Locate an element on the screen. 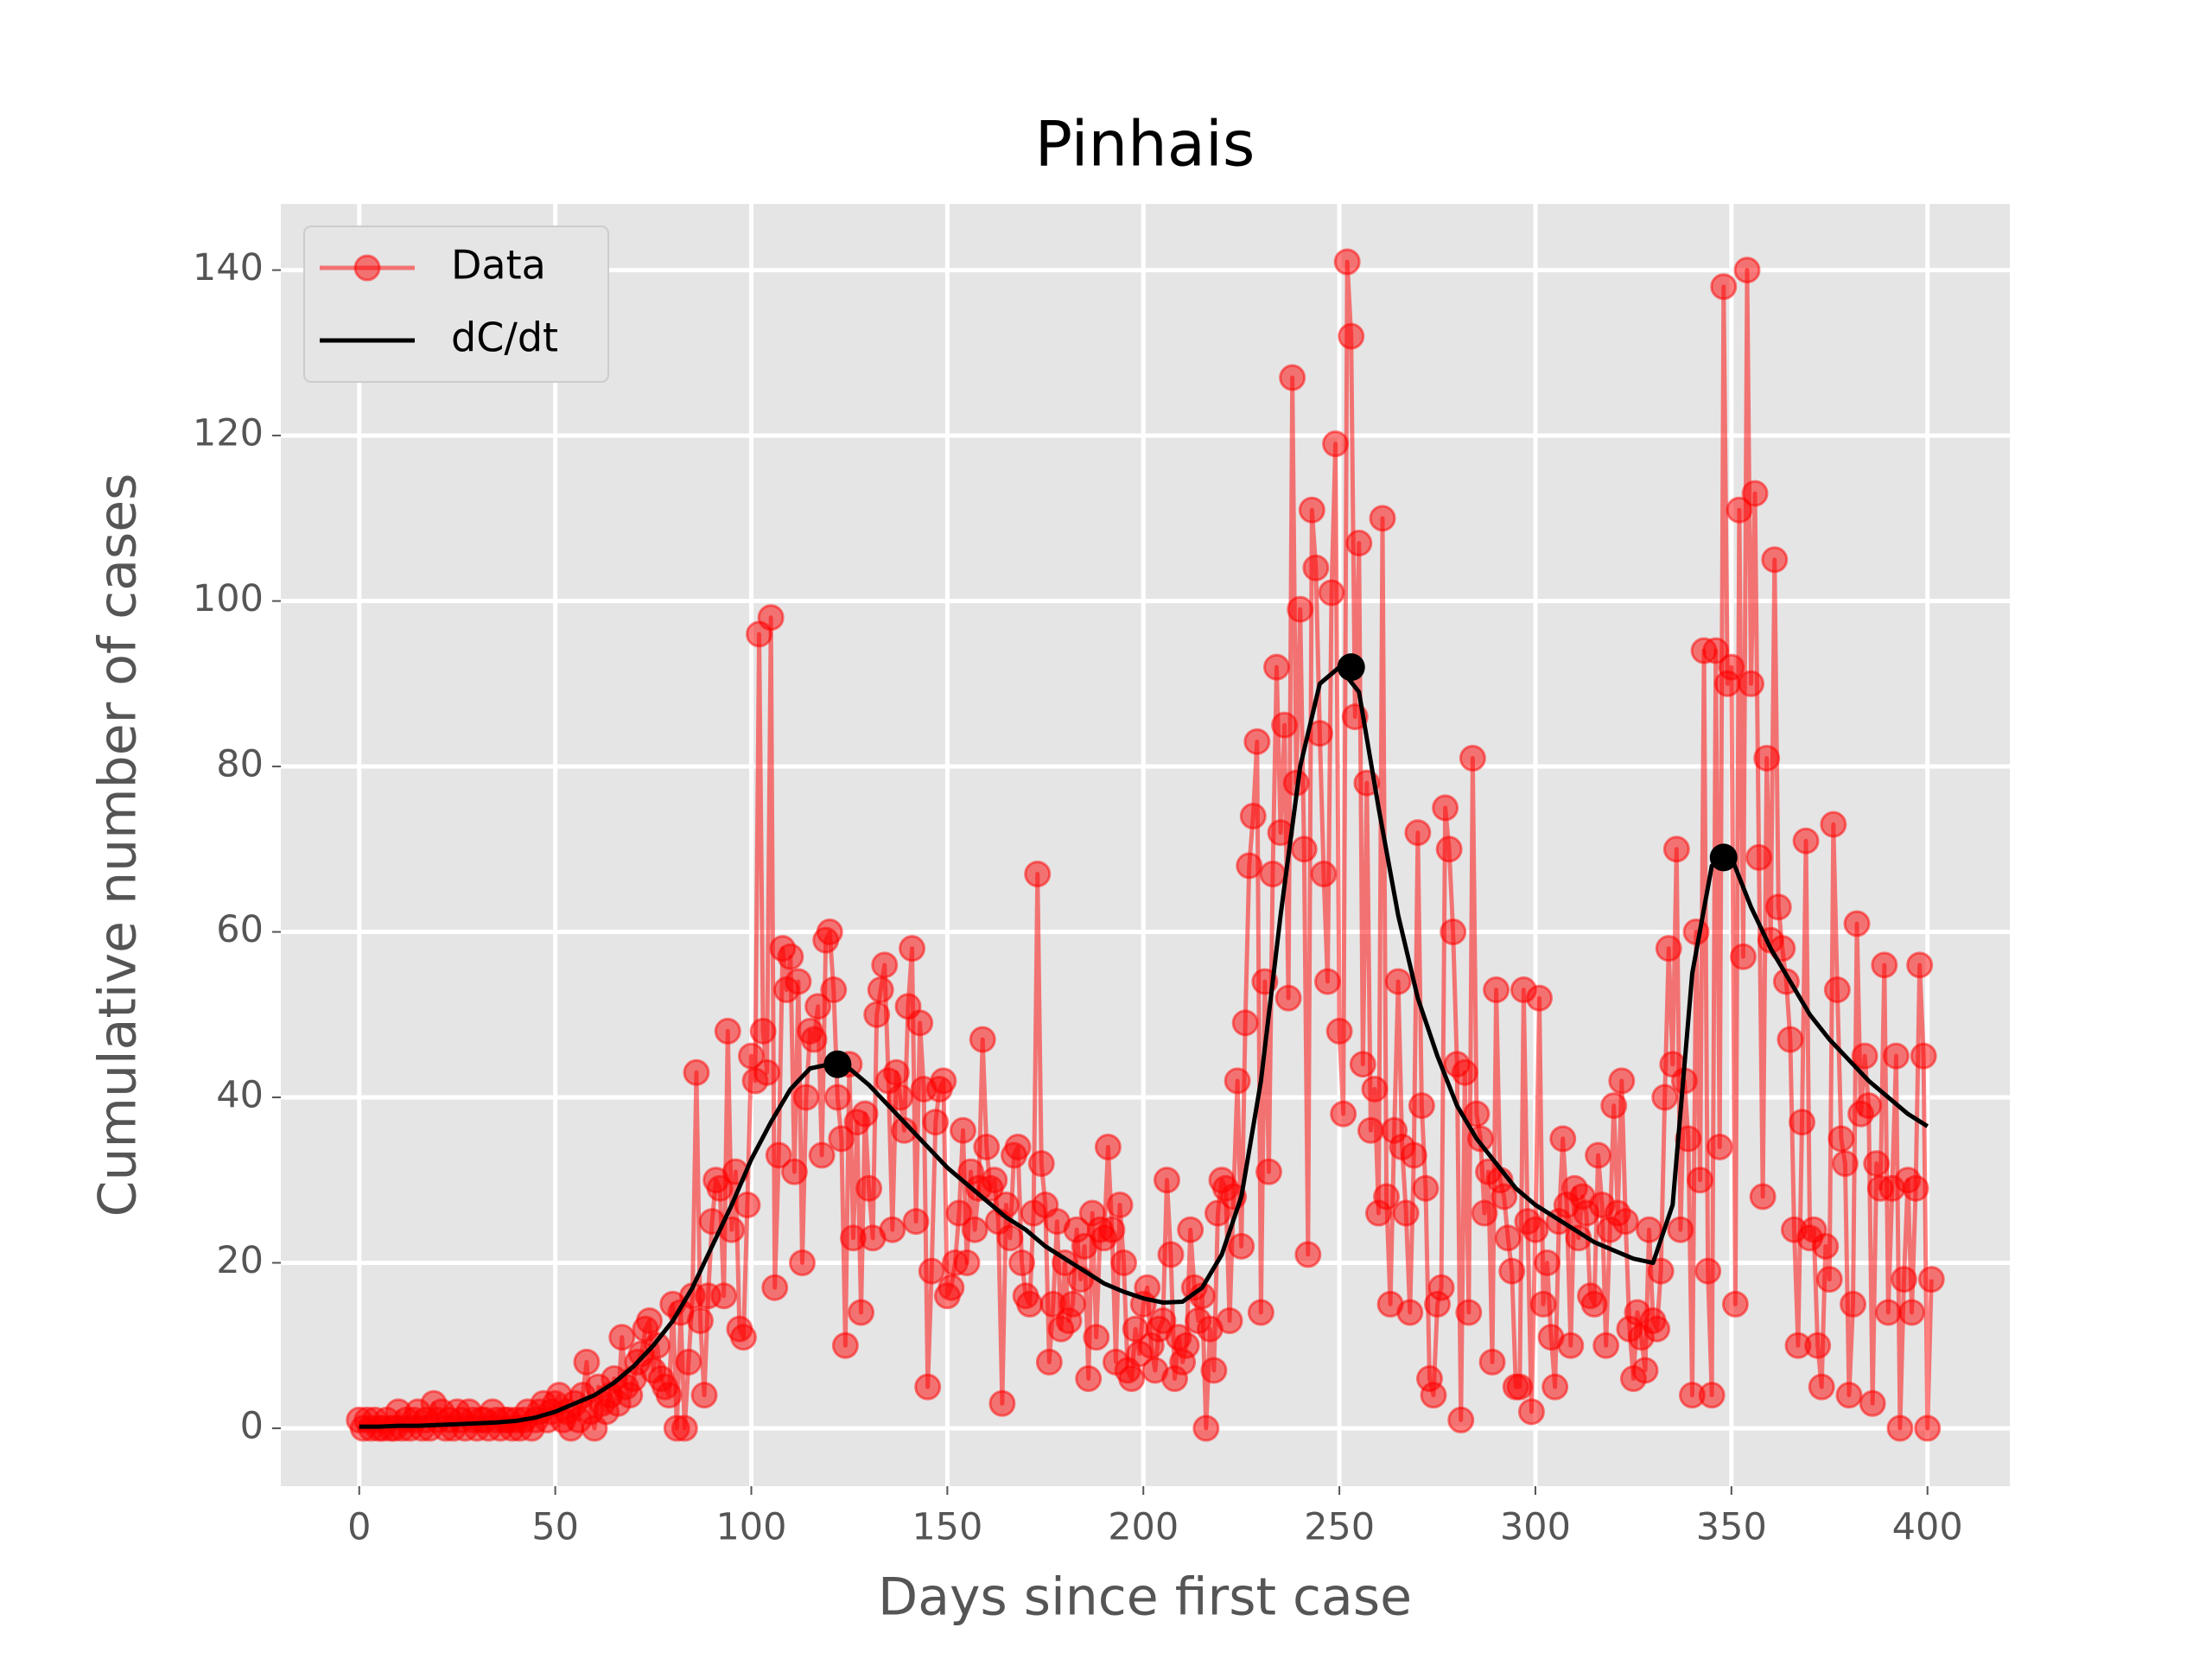  y-axis-label: Cumulative number of cases is located at coordinates (118, 845).